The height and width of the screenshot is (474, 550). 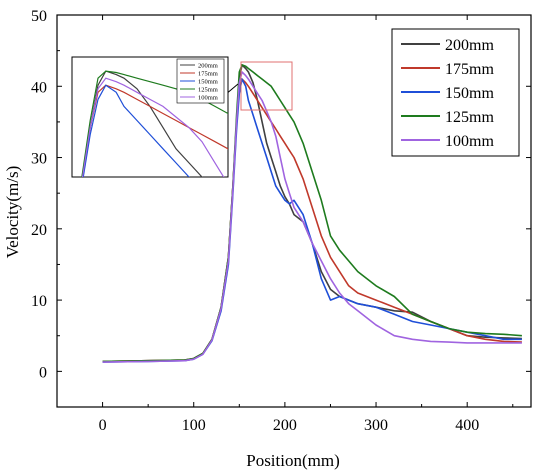 I want to click on inset-series-line-175mm, so click(x=154, y=130).